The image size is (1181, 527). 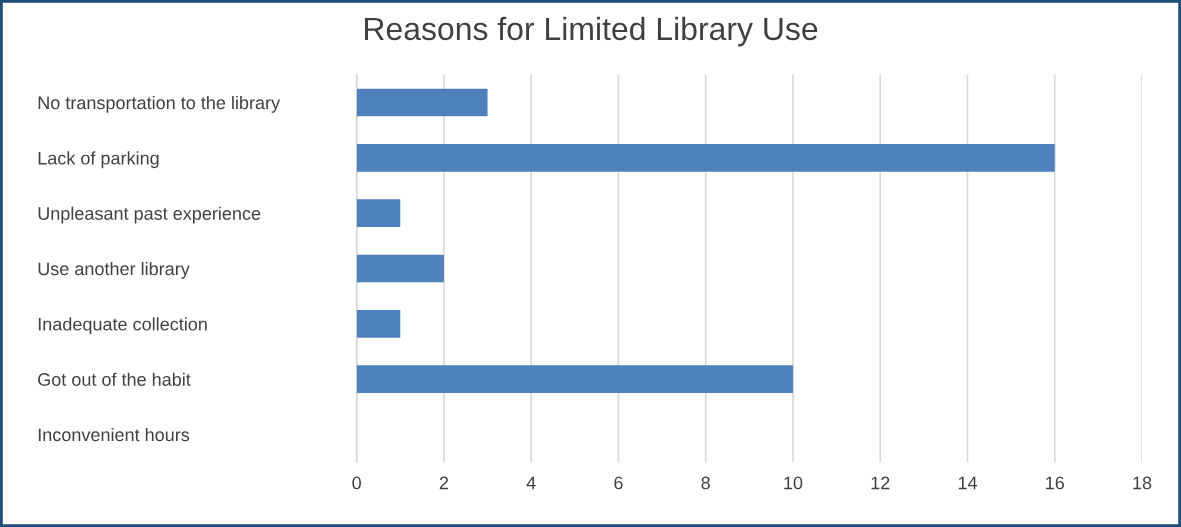 What do you see at coordinates (444, 483) in the screenshot?
I see `x-tick-label: 2` at bounding box center [444, 483].